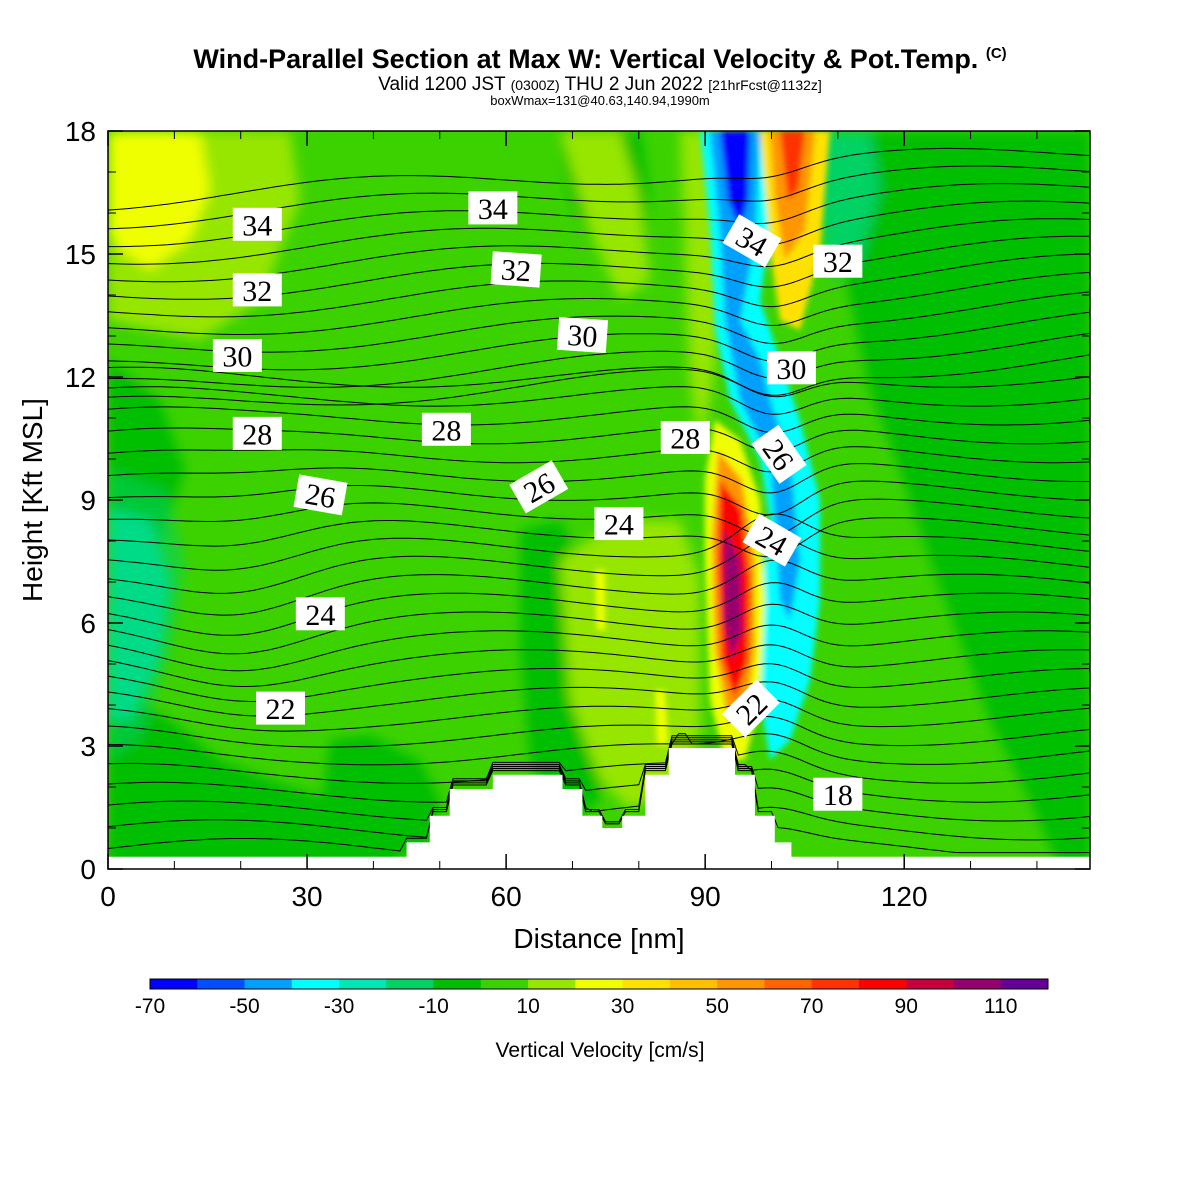 This screenshot has height=1200, width=1200. I want to click on colorbar-tick-label: 30, so click(622, 1006).